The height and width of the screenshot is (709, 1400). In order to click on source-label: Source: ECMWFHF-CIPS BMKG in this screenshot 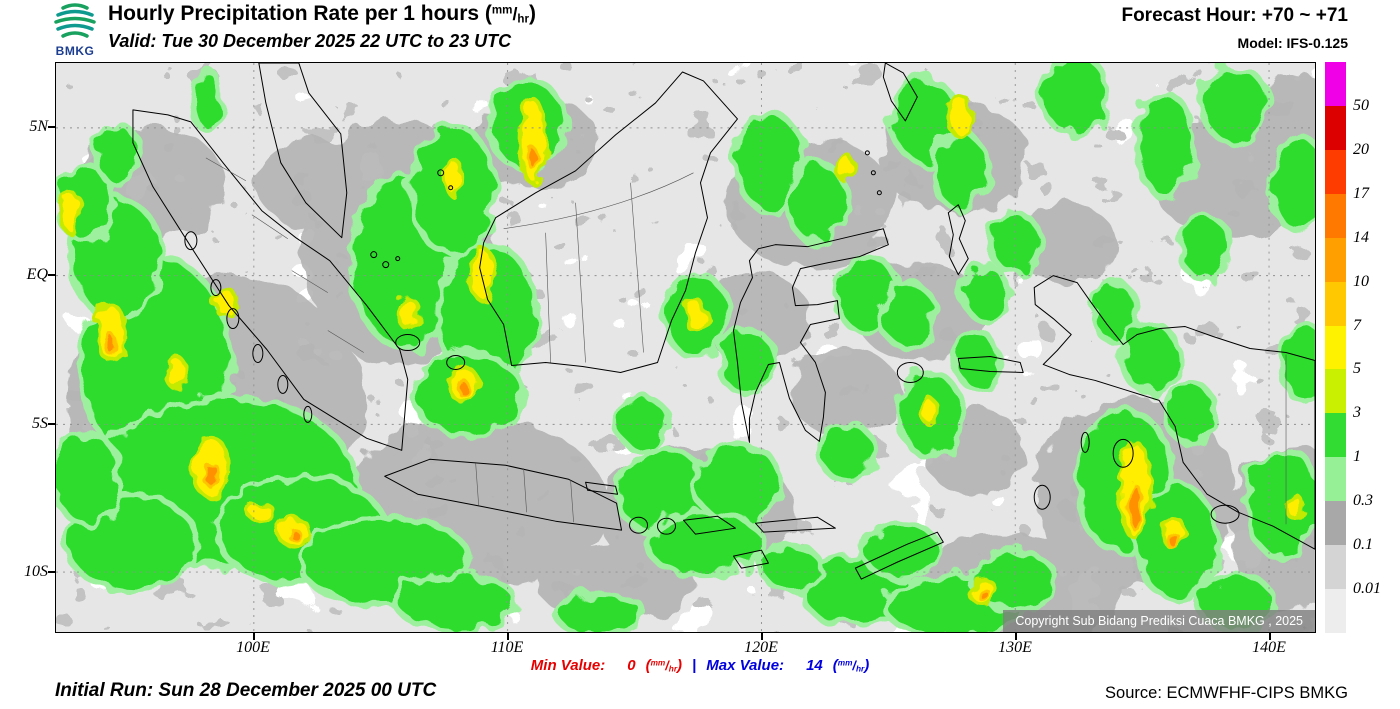, I will do `click(1226, 693)`.